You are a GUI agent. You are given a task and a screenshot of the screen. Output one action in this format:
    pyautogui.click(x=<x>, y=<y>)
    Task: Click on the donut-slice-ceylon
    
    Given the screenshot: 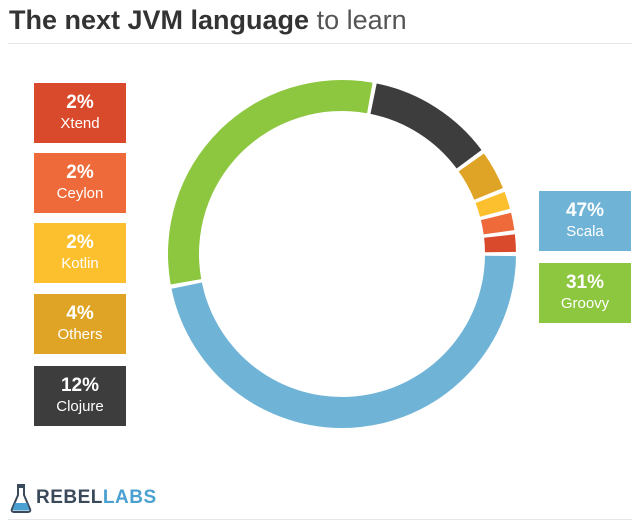 What is the action you would take?
    pyautogui.click(x=497, y=223)
    